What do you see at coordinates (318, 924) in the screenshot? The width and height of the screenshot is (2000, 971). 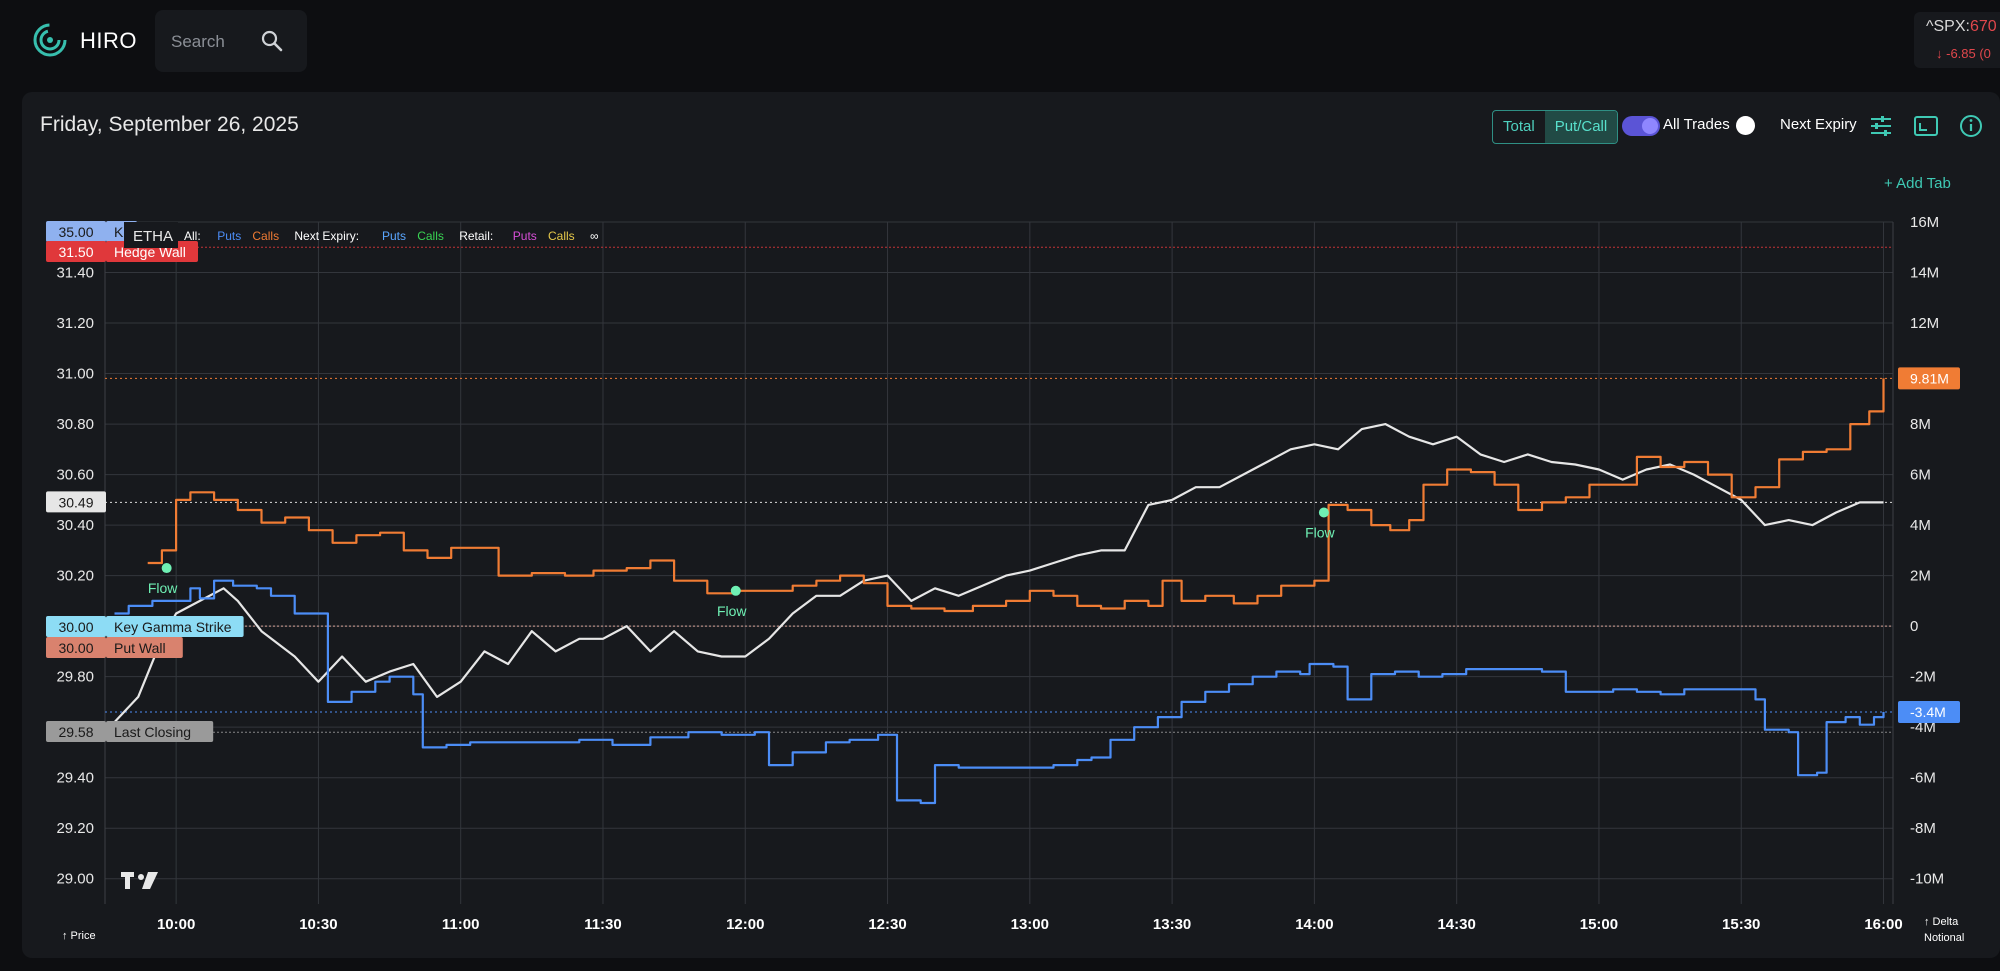 I see `time-tick-label: 10:30` at bounding box center [318, 924].